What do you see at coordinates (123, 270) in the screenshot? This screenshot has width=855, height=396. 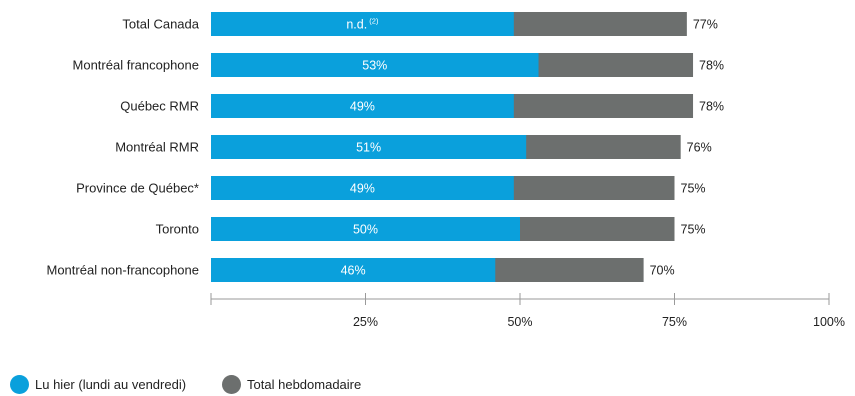 I see `category-label: Montréal non-francophone` at bounding box center [123, 270].